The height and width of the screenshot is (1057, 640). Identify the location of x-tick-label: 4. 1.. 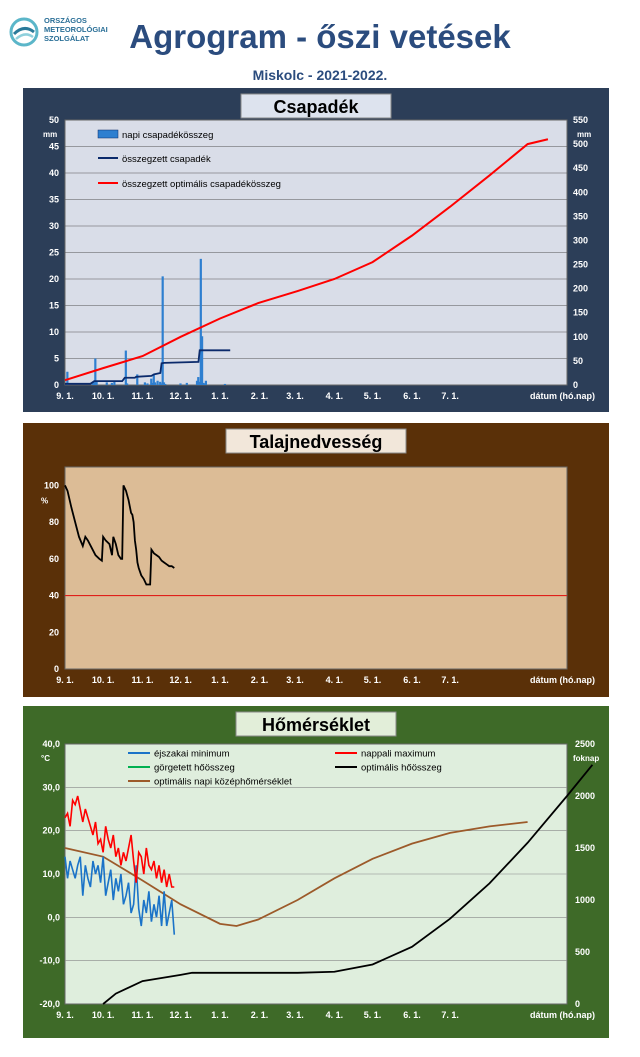
(335, 1015).